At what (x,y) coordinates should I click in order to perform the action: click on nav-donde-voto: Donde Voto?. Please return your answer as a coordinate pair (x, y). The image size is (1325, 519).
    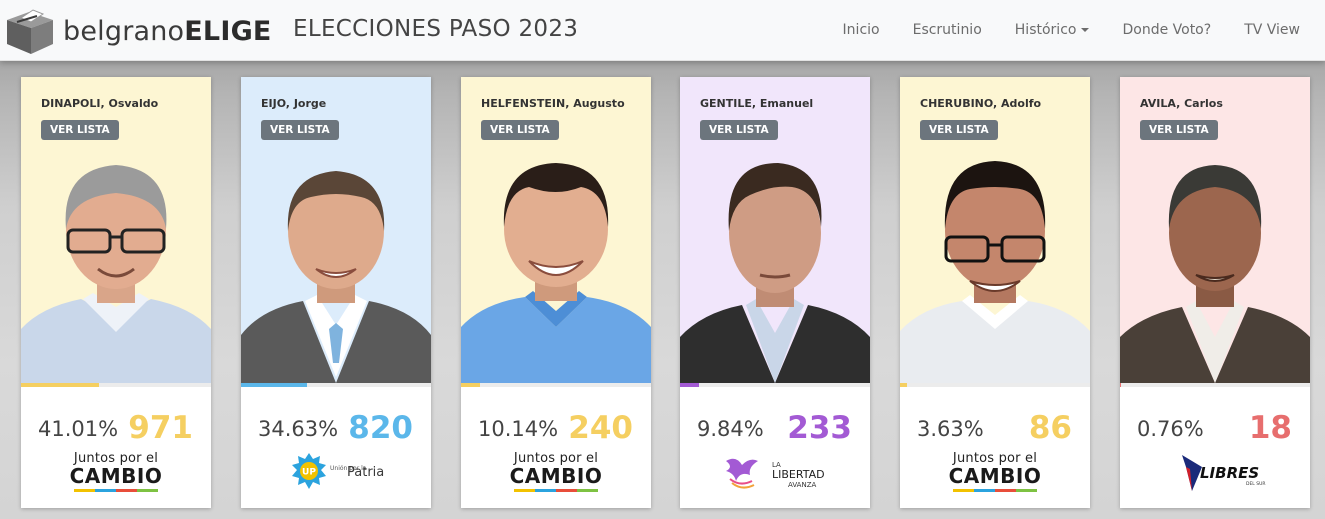
    Looking at the image, I should click on (1167, 30).